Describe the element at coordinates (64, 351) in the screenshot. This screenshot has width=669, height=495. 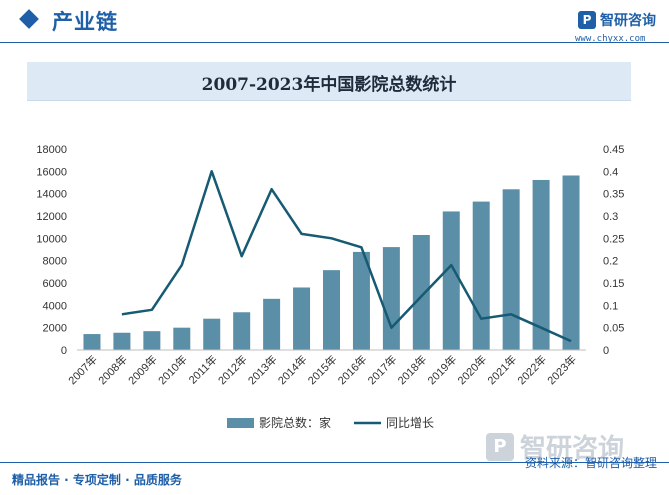
I see `y-left-tick-label: 0` at that location.